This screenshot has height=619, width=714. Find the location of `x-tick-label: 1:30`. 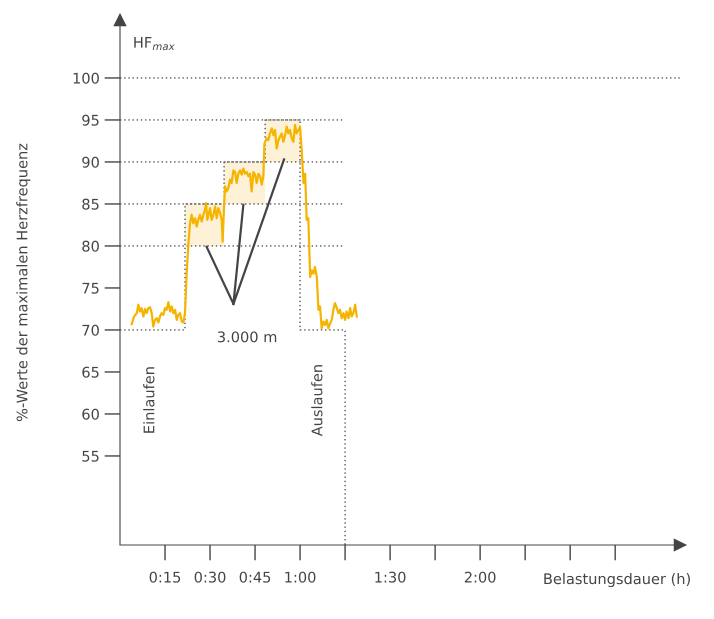

x-tick-label: 1:30 is located at coordinates (390, 577).